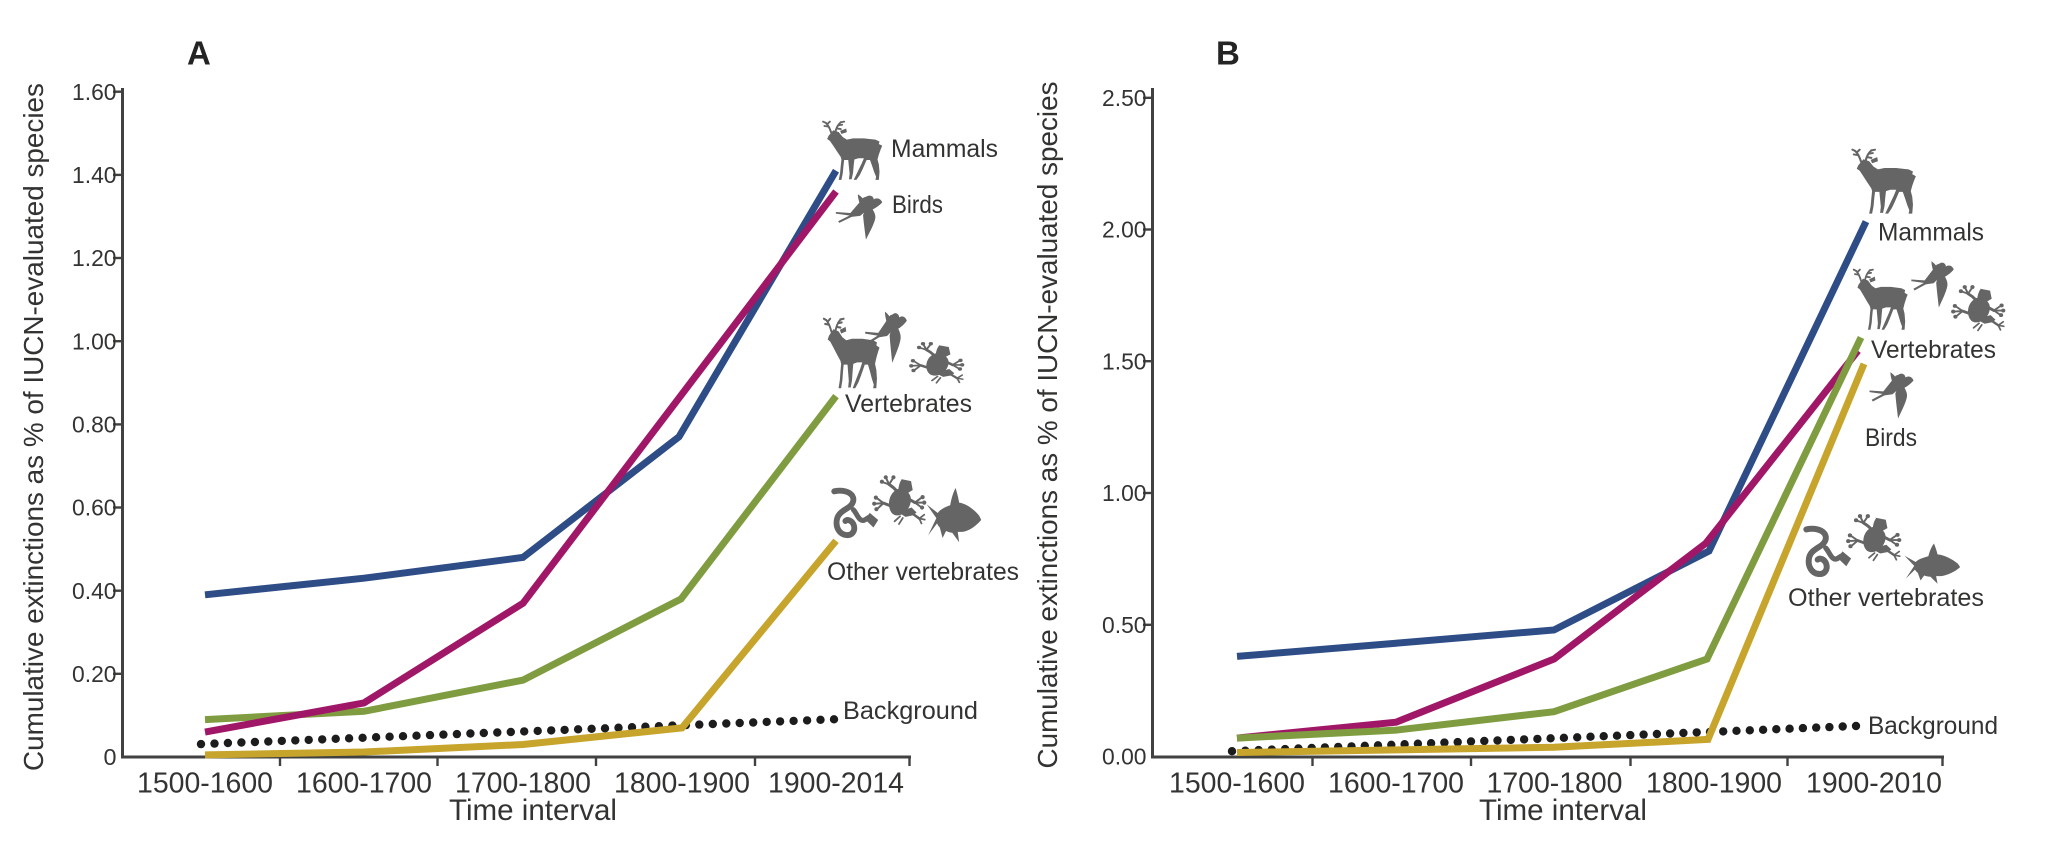  What do you see at coordinates (94, 175) in the screenshot?
I see `svg-text: 1.40` at bounding box center [94, 175].